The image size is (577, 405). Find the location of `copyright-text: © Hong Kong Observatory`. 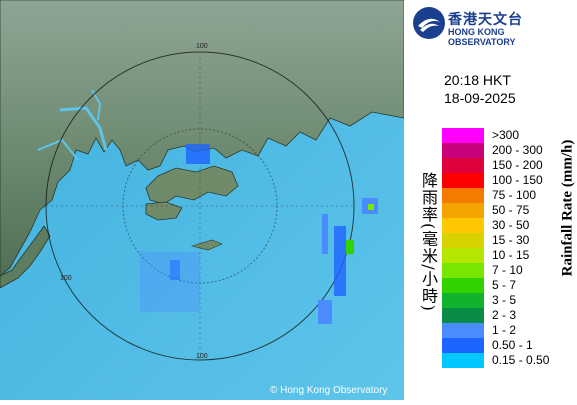

copyright-text: © Hong Kong Observatory is located at coordinates (329, 390).